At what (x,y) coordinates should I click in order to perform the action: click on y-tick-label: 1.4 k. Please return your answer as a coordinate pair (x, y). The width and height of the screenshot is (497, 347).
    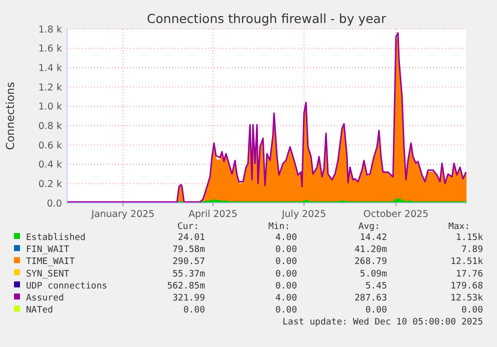
    Looking at the image, I should click on (50, 68).